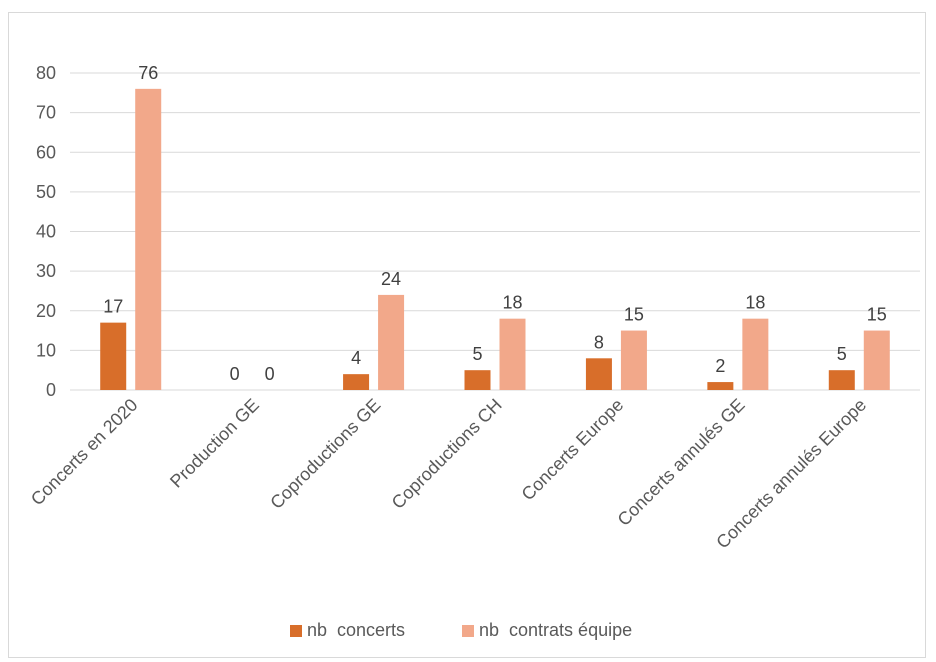 This screenshot has width=936, height=662. What do you see at coordinates (356, 630) in the screenshot?
I see `legend-label: nb concerts` at bounding box center [356, 630].